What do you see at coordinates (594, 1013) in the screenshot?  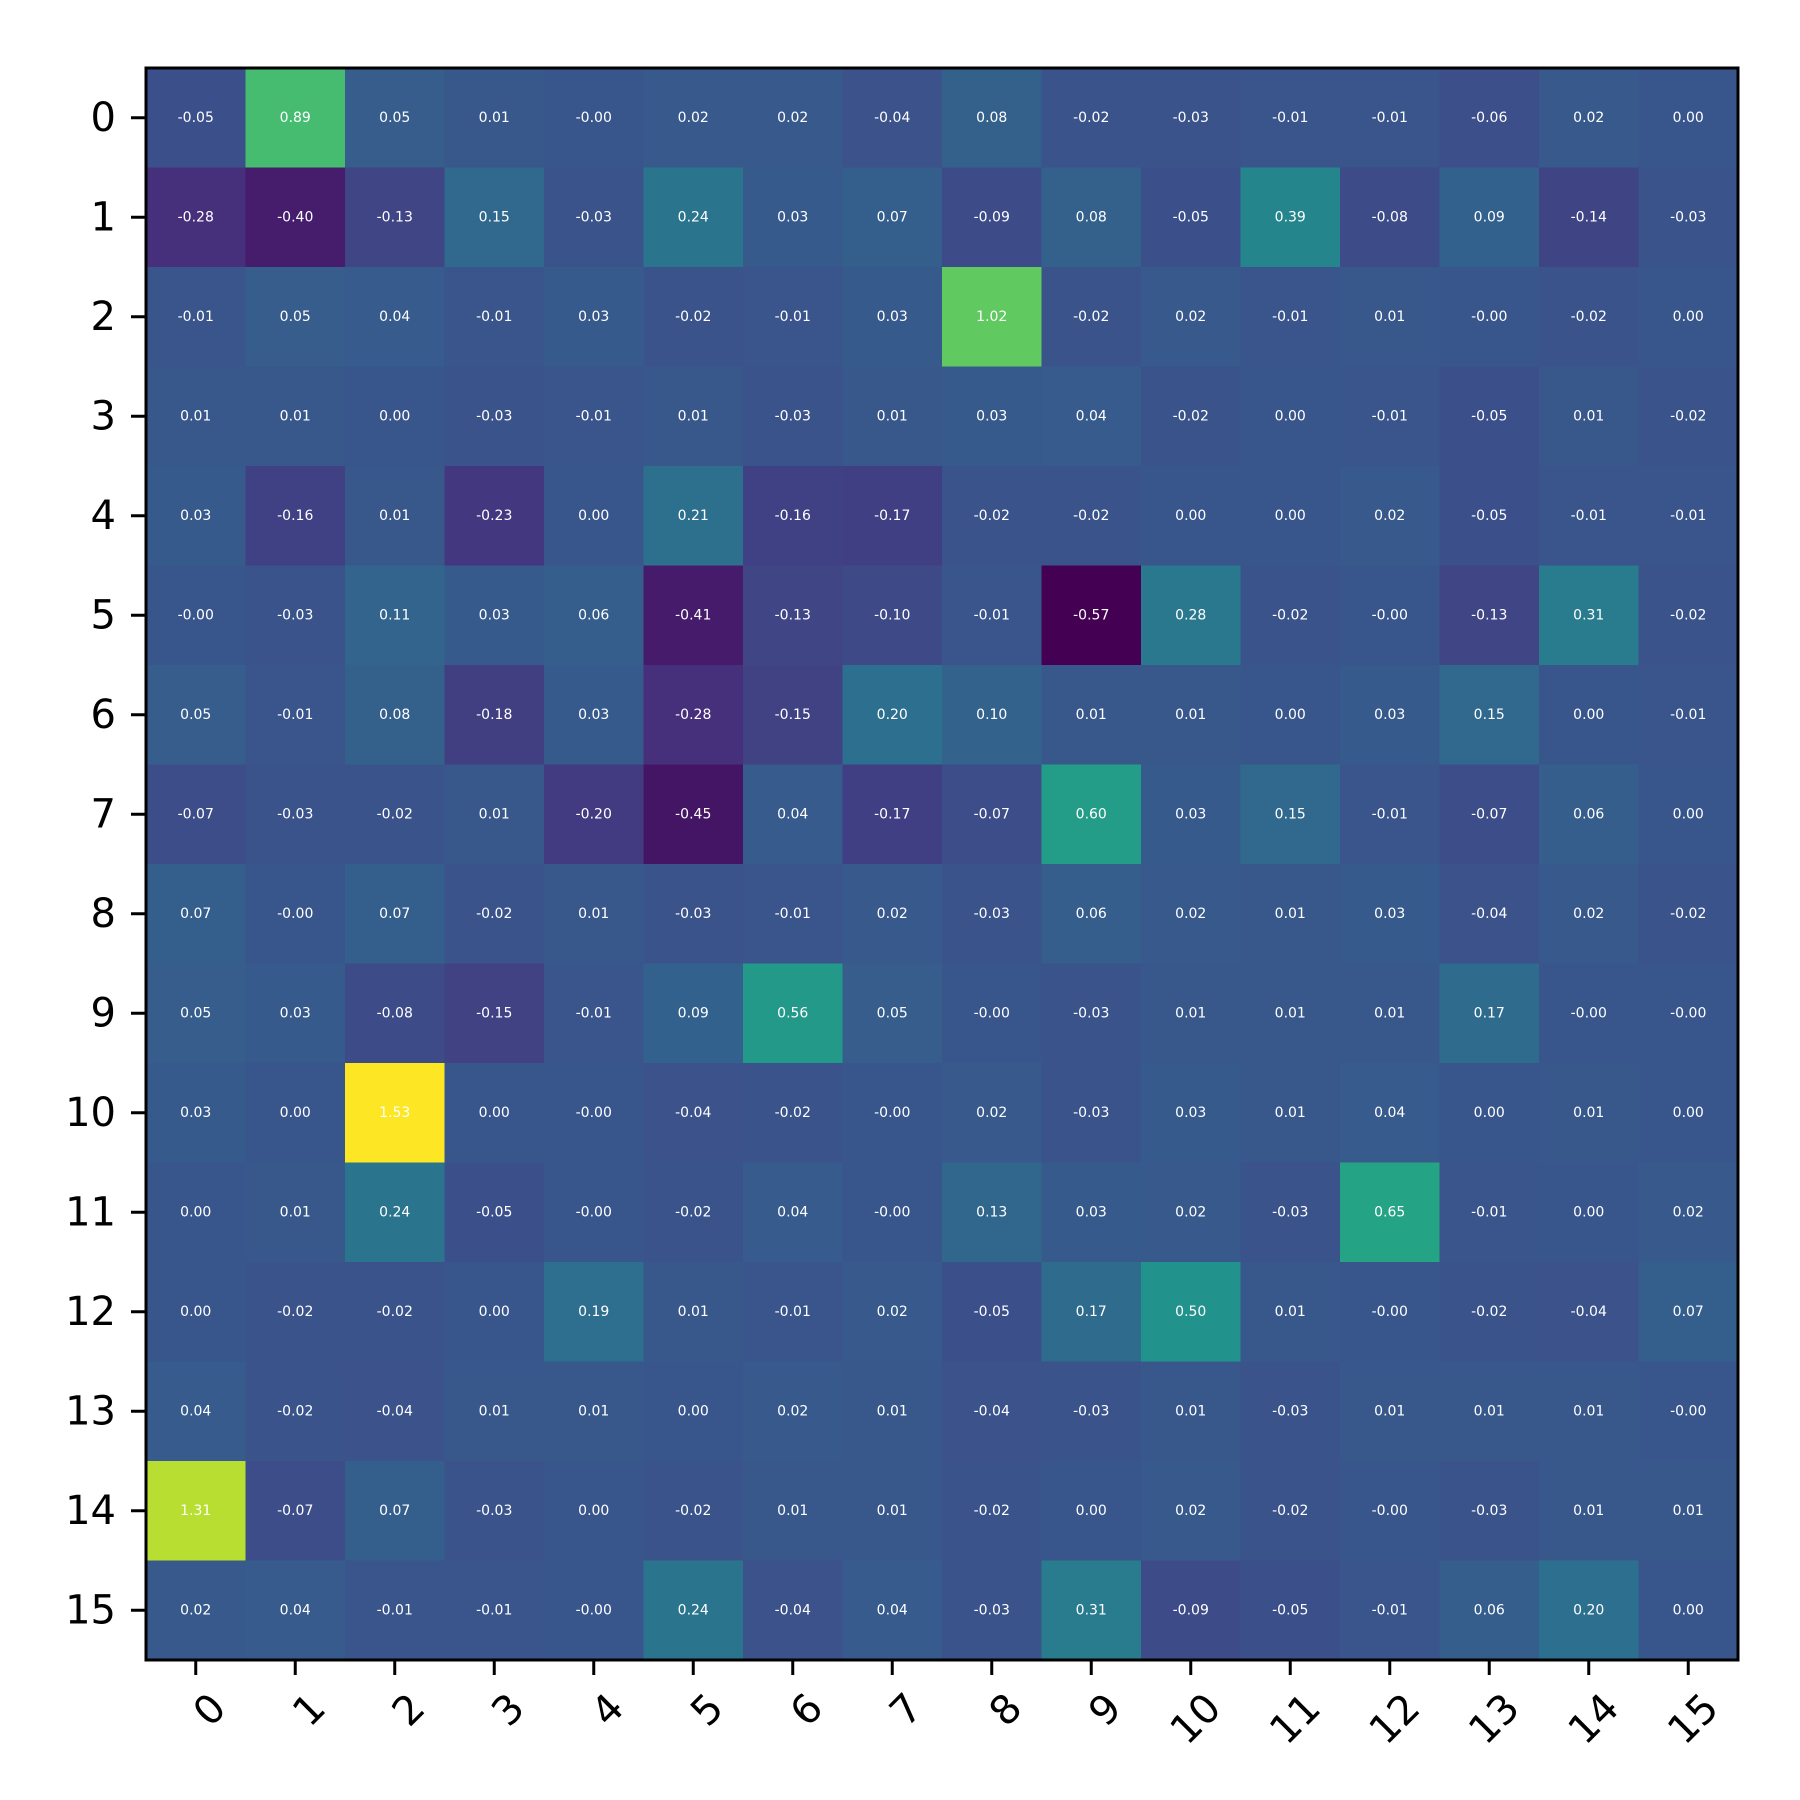 I see `cell-value-label: -0.01` at bounding box center [594, 1013].